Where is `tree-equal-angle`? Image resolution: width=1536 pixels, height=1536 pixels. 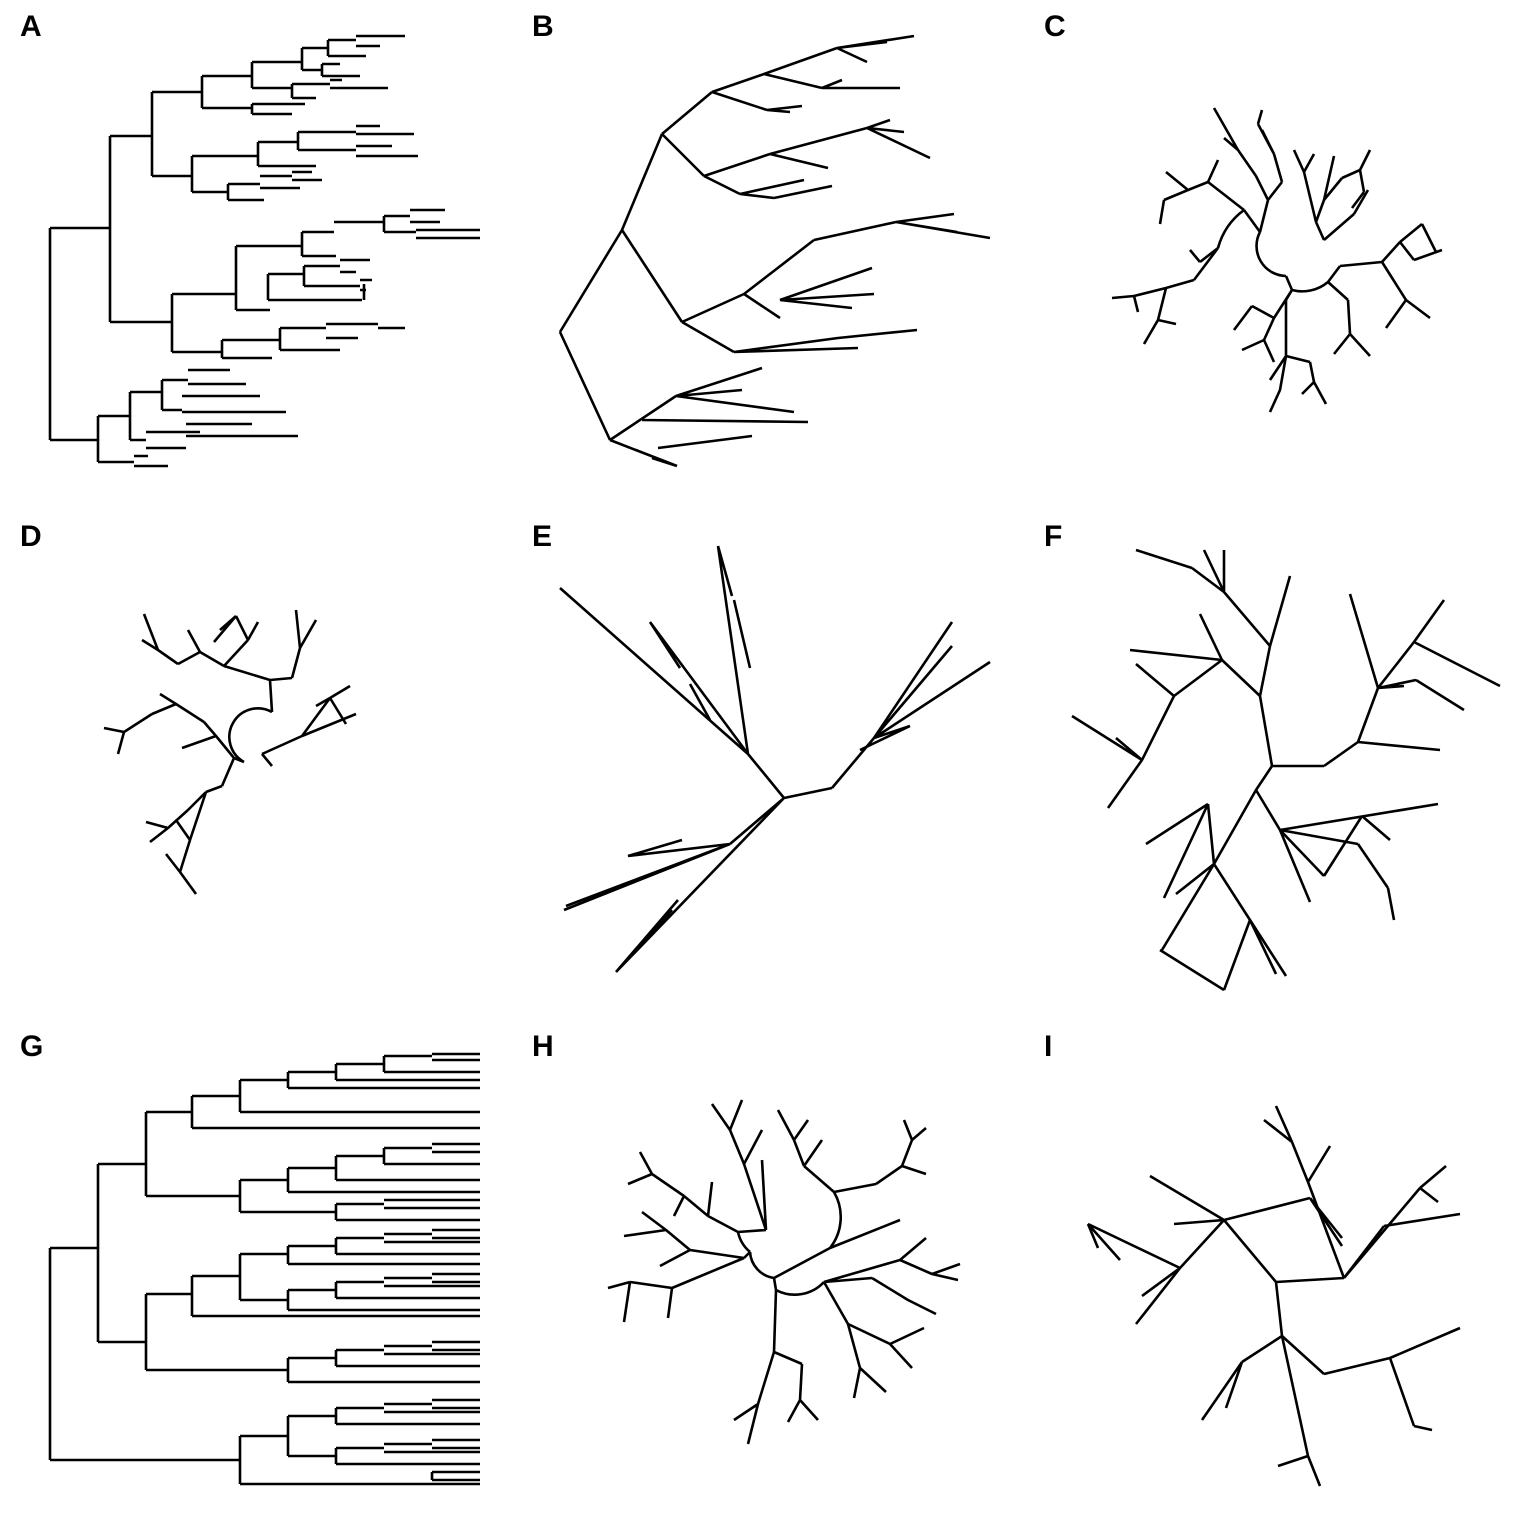 tree-equal-angle is located at coordinates (1286, 770).